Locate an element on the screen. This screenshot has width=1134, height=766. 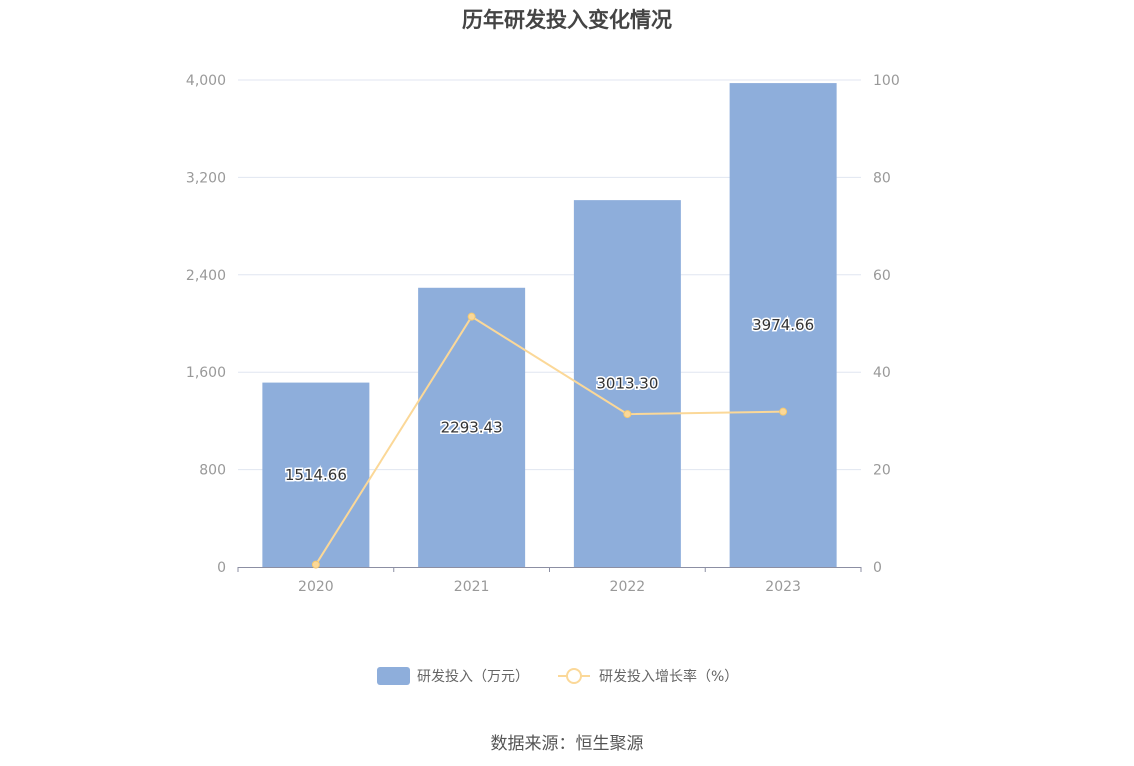
bar-2022 is located at coordinates (627, 383).